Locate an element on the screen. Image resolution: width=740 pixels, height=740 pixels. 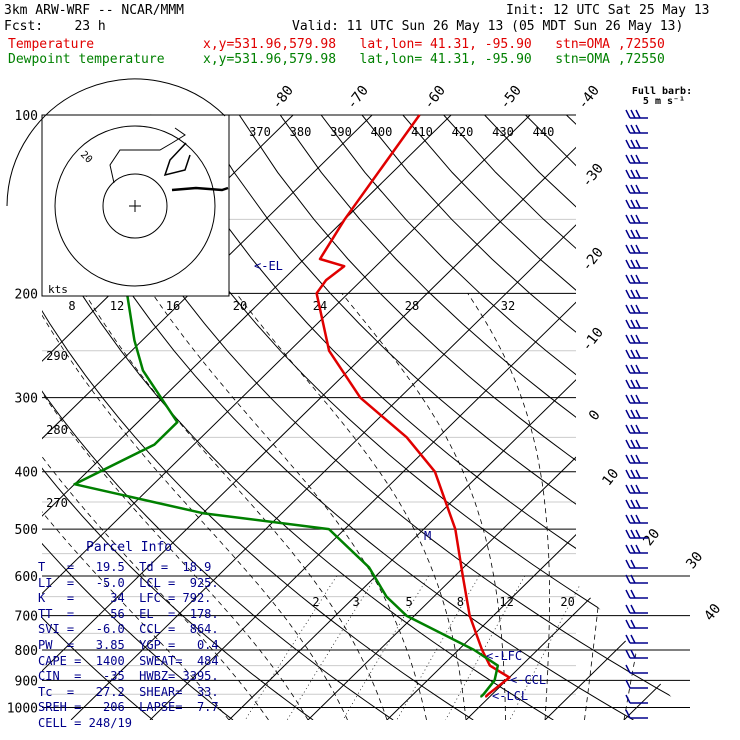
temperature-tick-label: -70 is located at coordinates (358, 98).